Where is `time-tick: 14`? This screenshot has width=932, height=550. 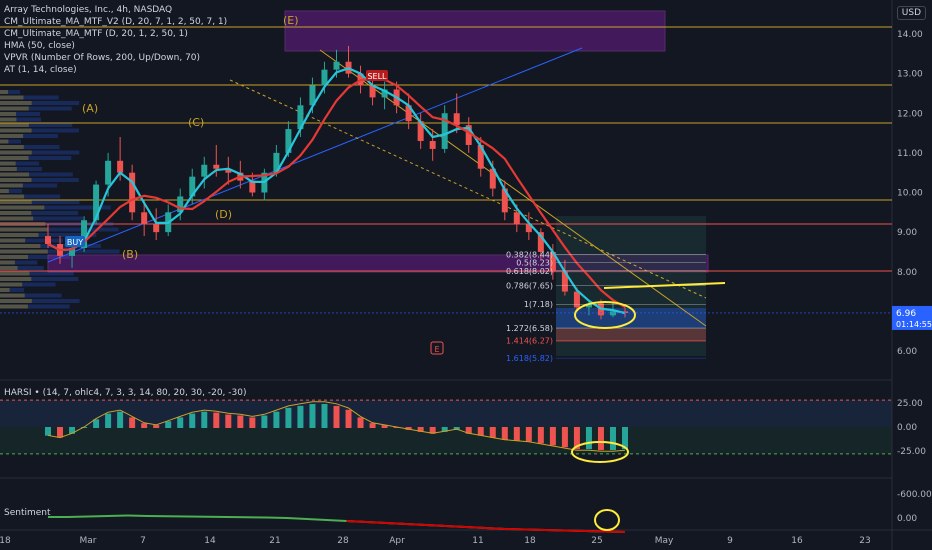
time-tick: 14 is located at coordinates (210, 541).